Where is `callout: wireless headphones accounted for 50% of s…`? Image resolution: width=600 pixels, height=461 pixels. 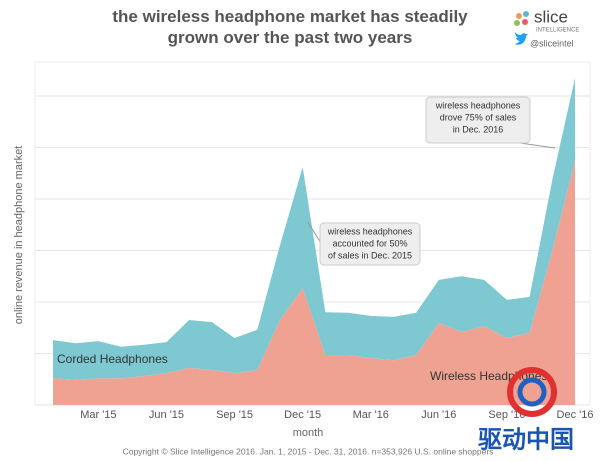
callout: wireless headphones accounted for 50% of s… is located at coordinates (364, 243).